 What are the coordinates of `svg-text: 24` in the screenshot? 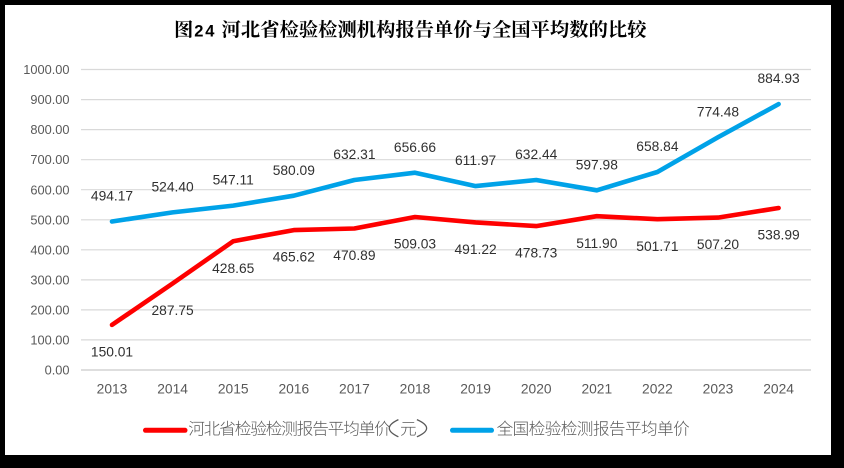 It's located at (204, 31).